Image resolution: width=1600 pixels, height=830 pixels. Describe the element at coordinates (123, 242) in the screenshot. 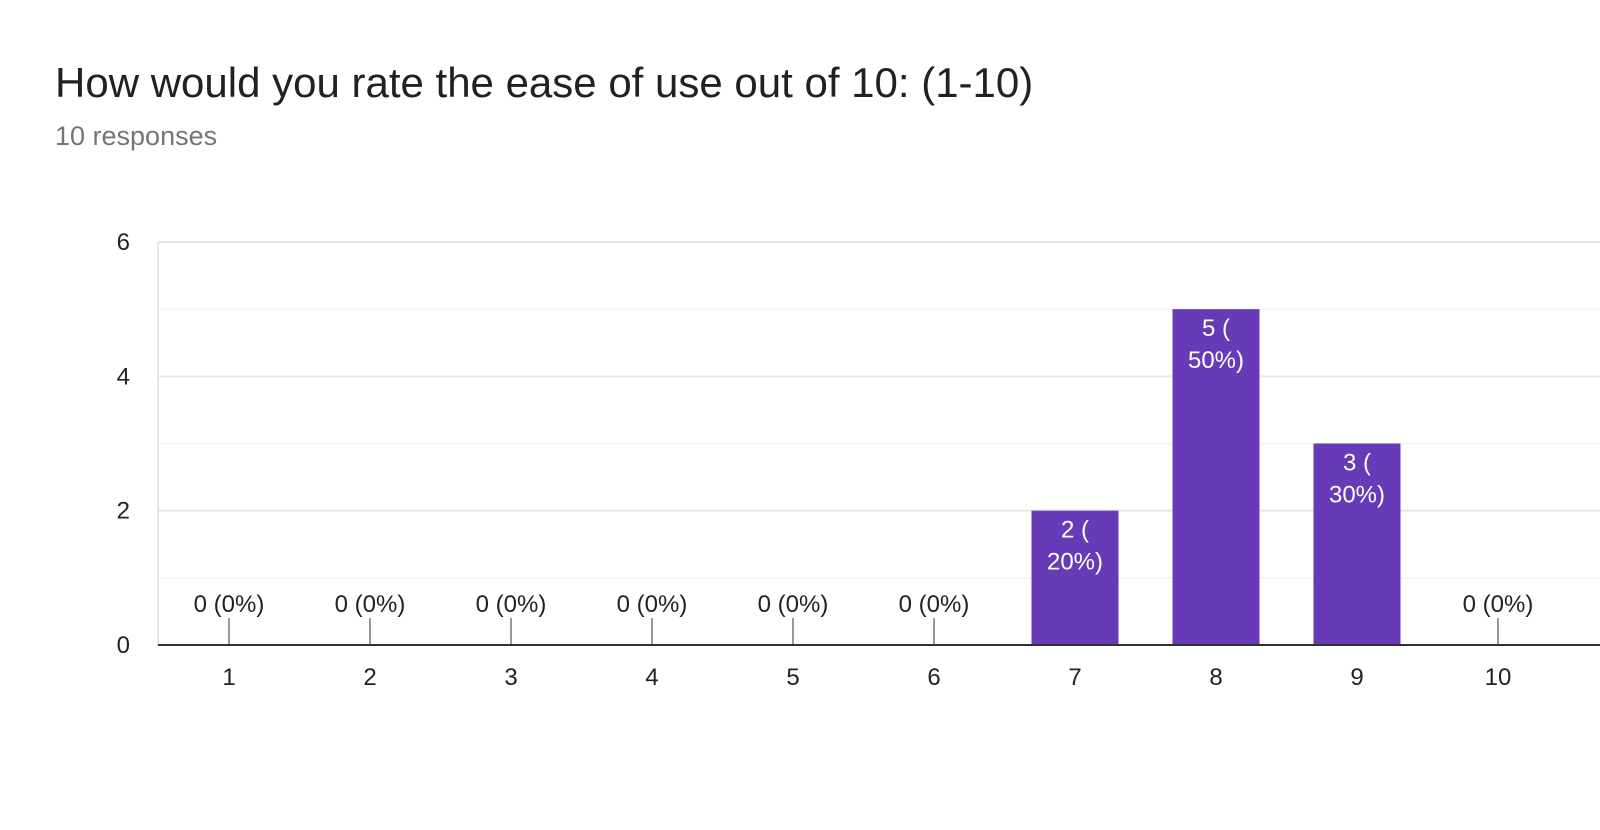

I see `y-tick-label: 6` at that location.